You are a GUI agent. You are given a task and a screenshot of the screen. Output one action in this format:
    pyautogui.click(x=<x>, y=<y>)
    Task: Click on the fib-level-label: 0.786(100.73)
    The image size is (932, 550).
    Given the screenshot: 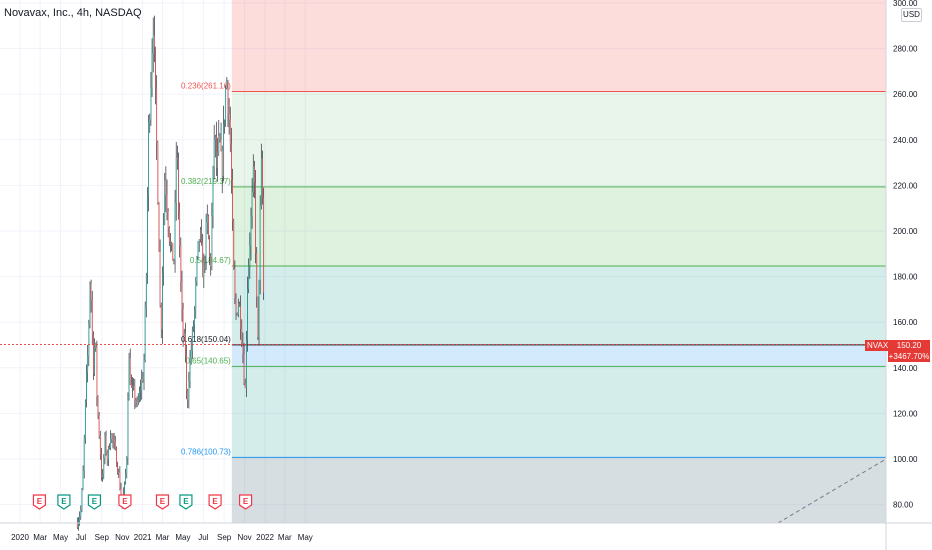 What is the action you would take?
    pyautogui.click(x=206, y=451)
    